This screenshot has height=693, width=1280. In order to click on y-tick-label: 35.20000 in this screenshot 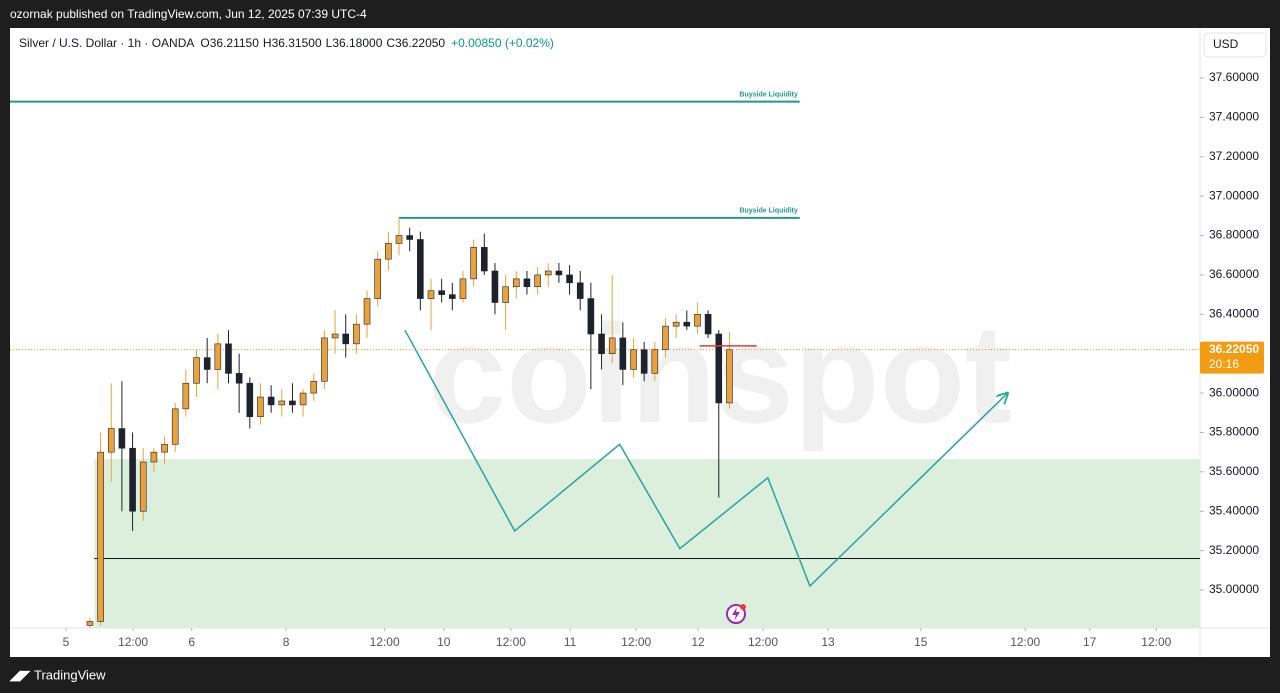, I will do `click(1234, 550)`.